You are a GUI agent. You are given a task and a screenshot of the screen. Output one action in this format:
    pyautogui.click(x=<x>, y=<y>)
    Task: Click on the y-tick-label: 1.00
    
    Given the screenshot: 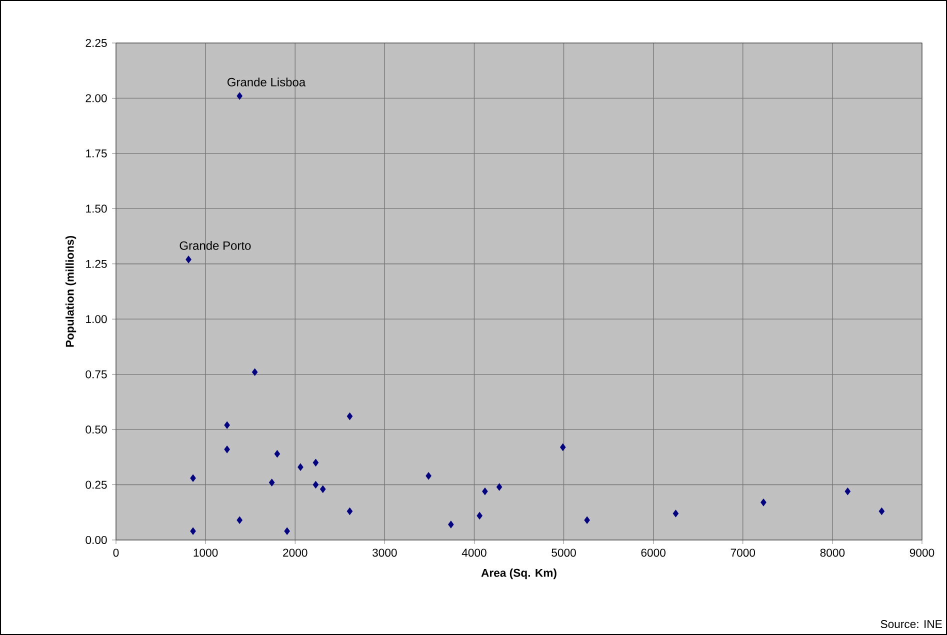 What is the action you would take?
    pyautogui.click(x=96, y=319)
    